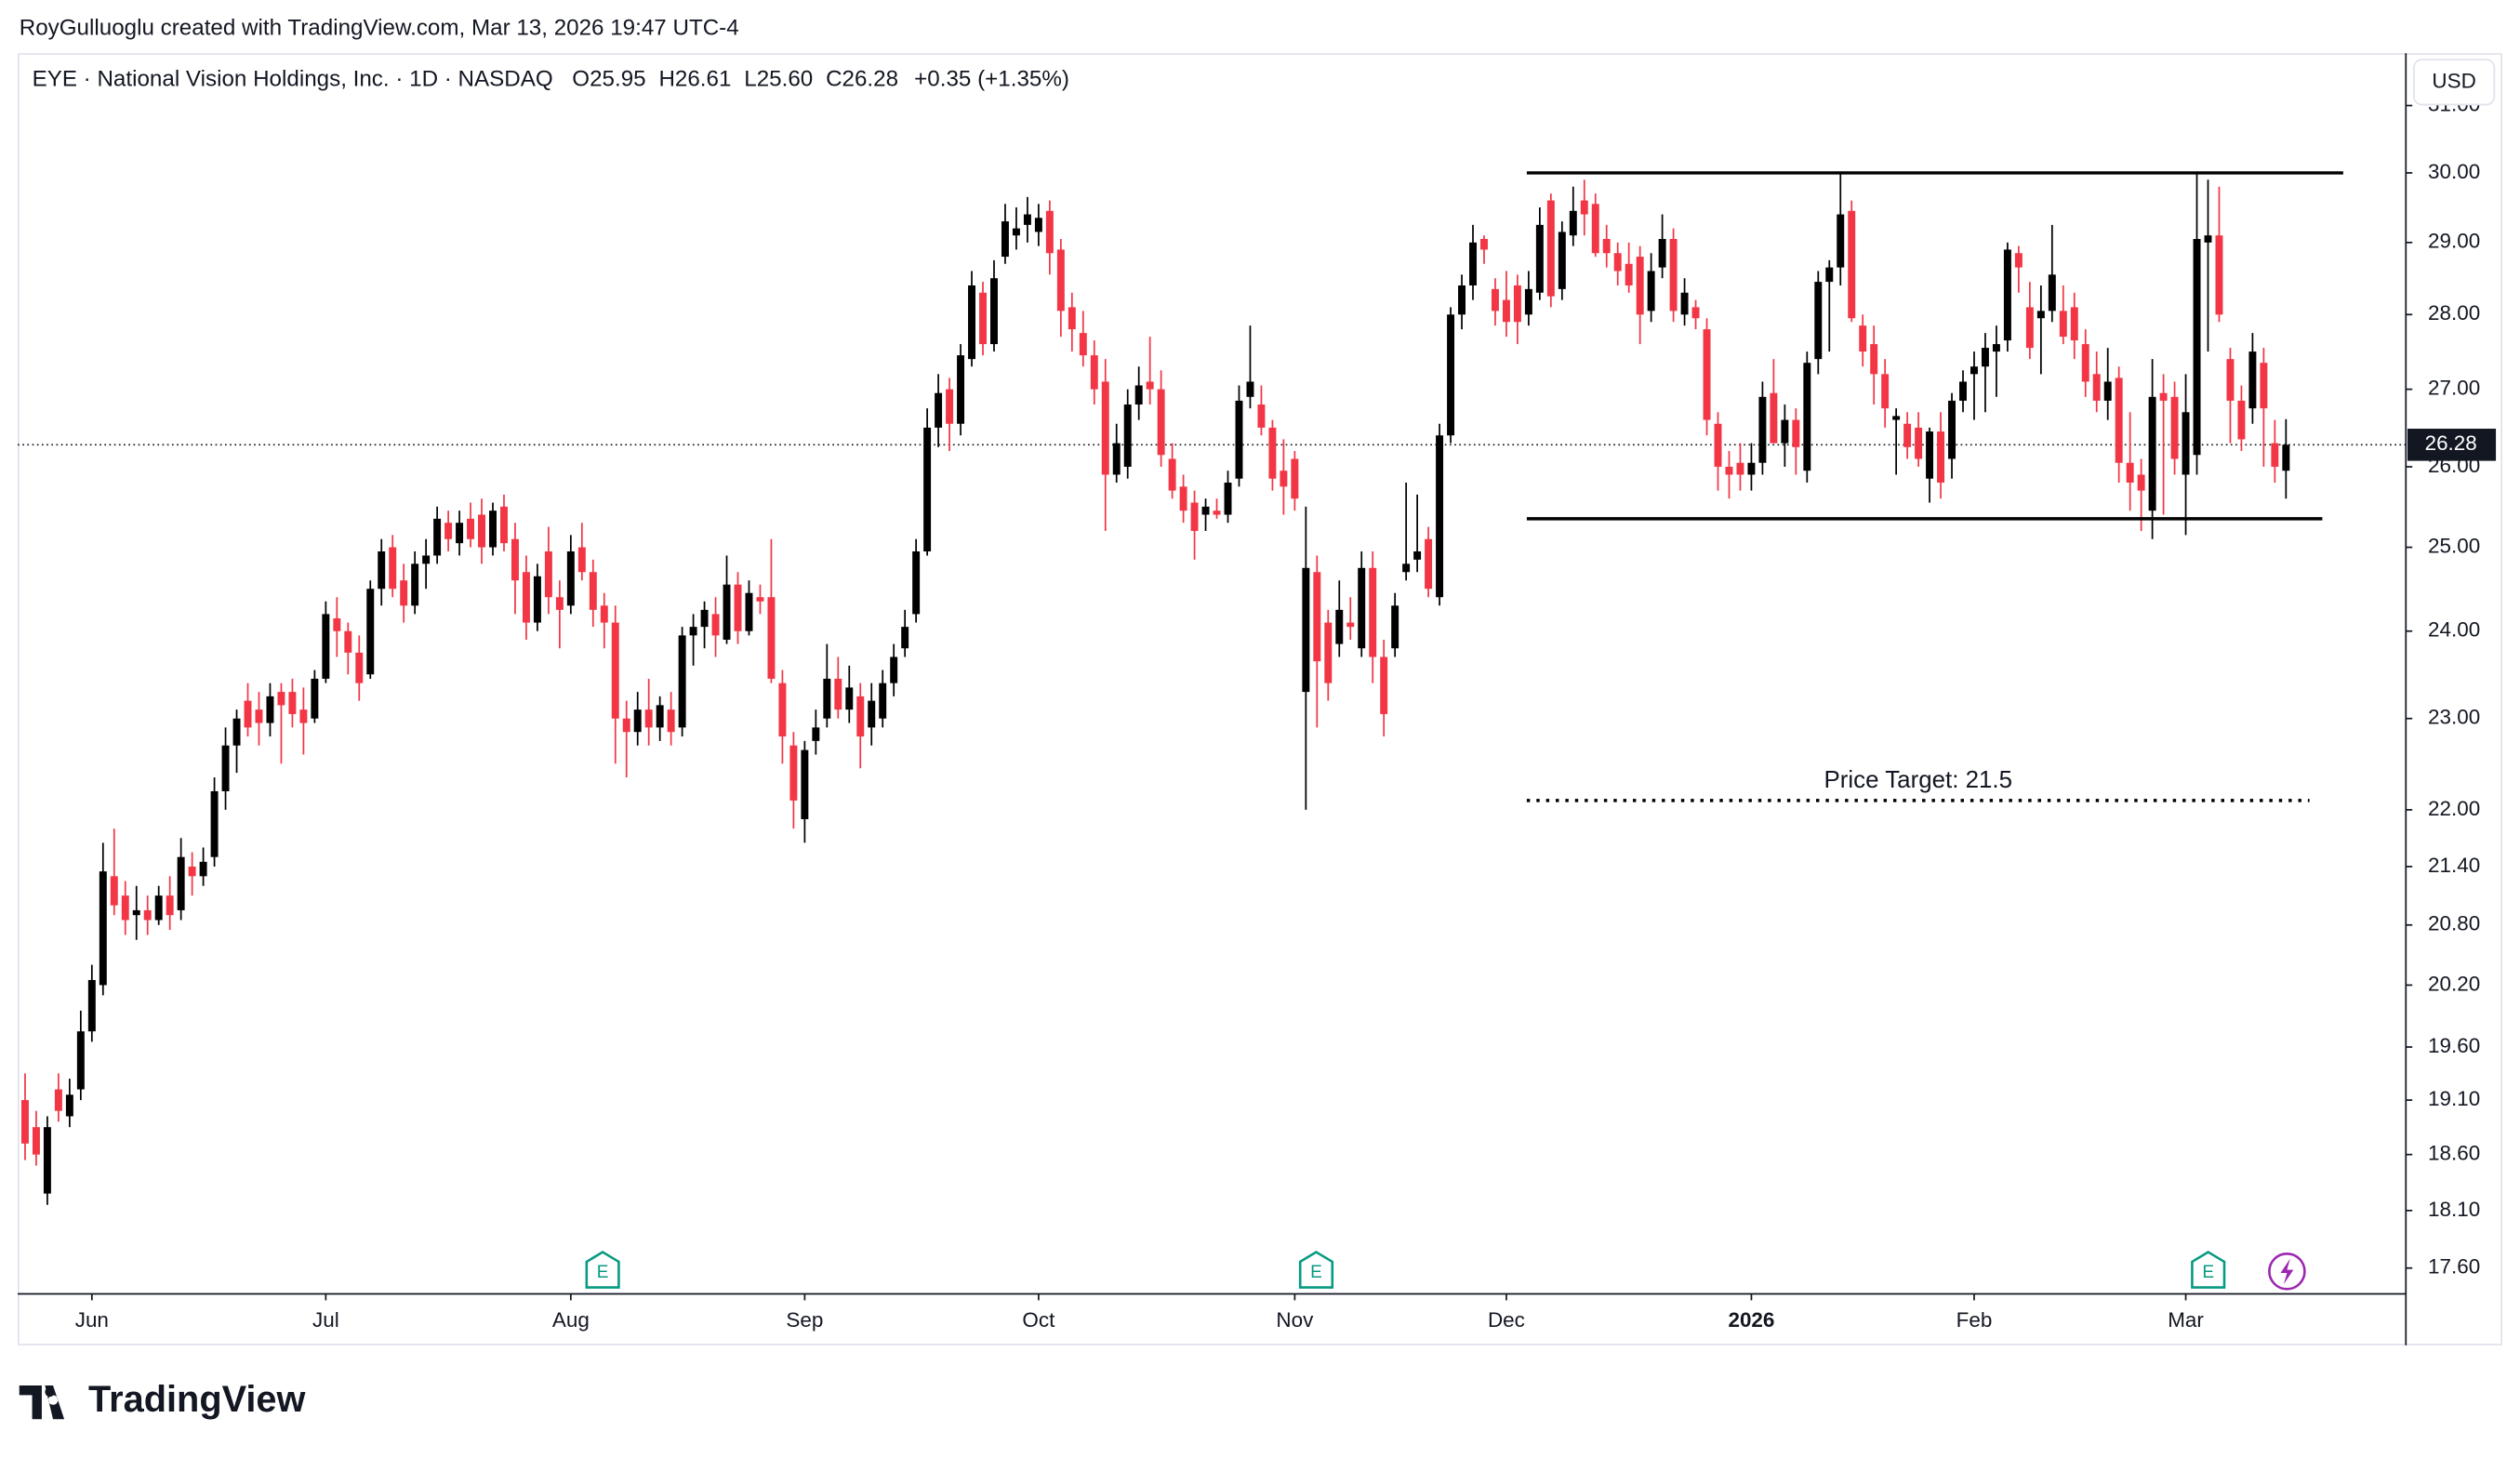 This screenshot has height=1458, width=2520. Describe the element at coordinates (2287, 1271) in the screenshot. I see `event-marker` at that location.